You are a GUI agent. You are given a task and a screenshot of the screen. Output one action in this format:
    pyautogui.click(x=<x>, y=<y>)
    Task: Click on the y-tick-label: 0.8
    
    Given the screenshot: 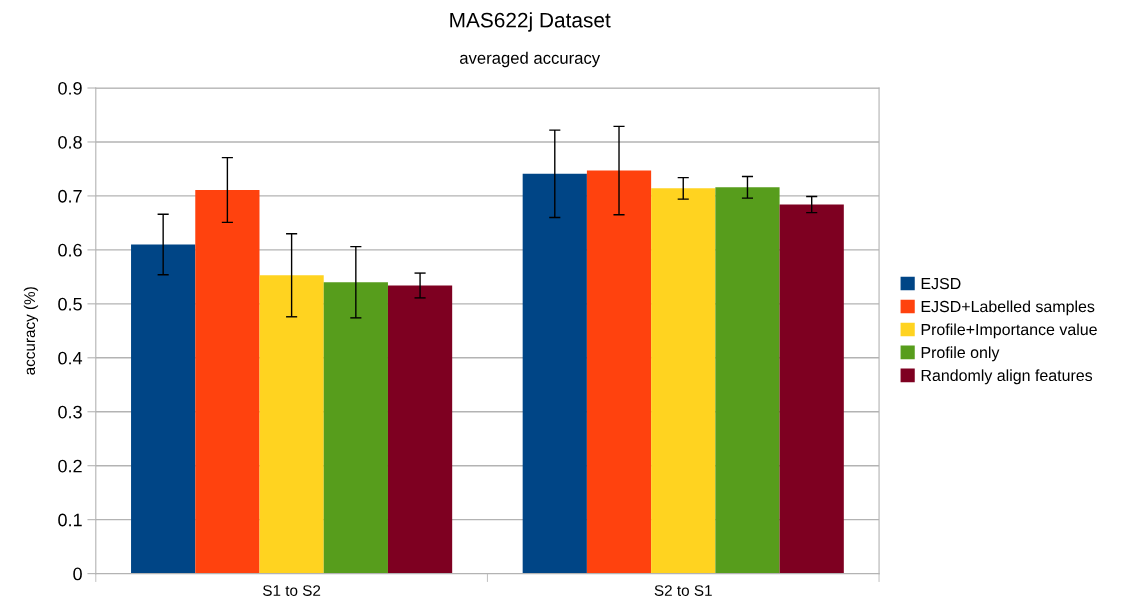 What is the action you would take?
    pyautogui.click(x=70, y=142)
    